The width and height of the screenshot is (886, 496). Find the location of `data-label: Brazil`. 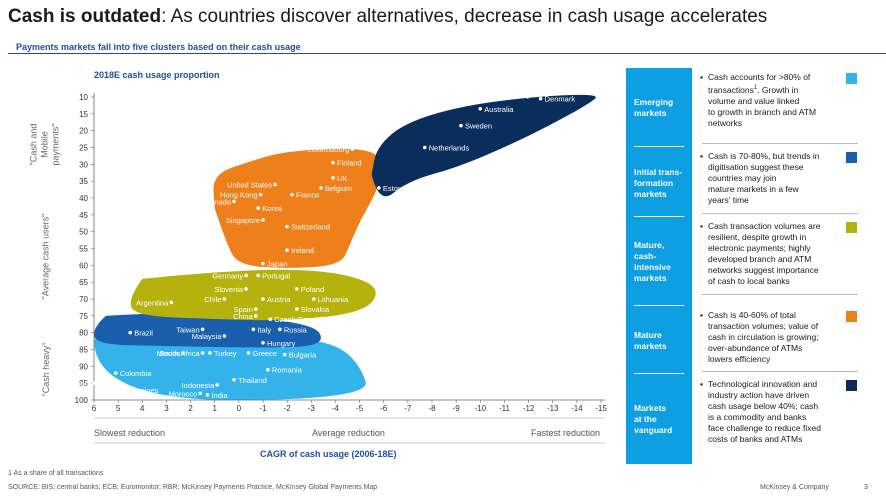

data-label: Brazil is located at coordinates (143, 333).